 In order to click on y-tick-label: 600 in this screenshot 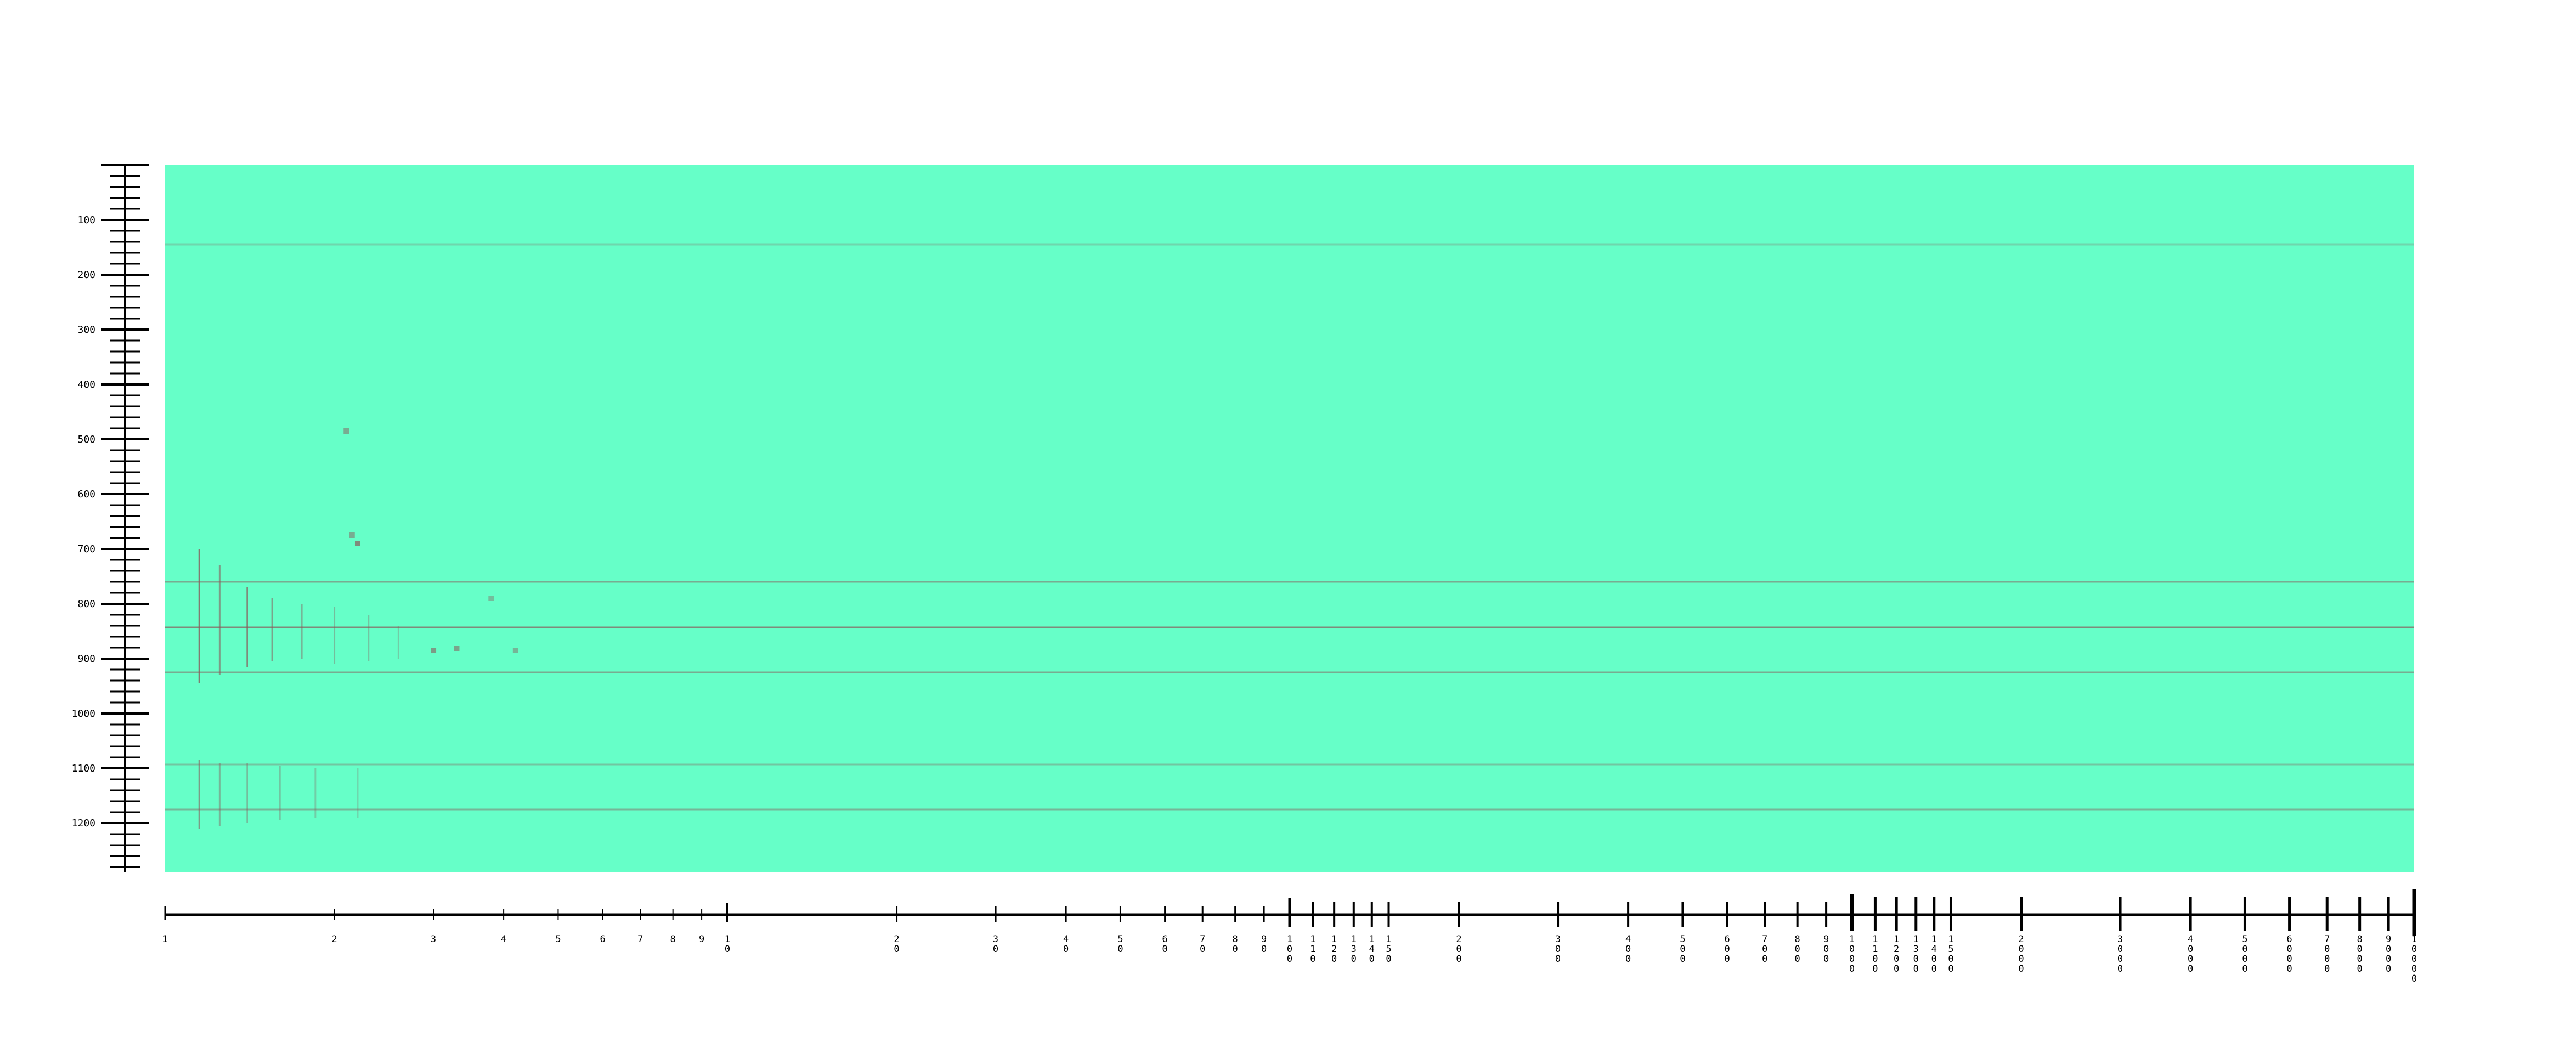, I will do `click(86, 494)`.